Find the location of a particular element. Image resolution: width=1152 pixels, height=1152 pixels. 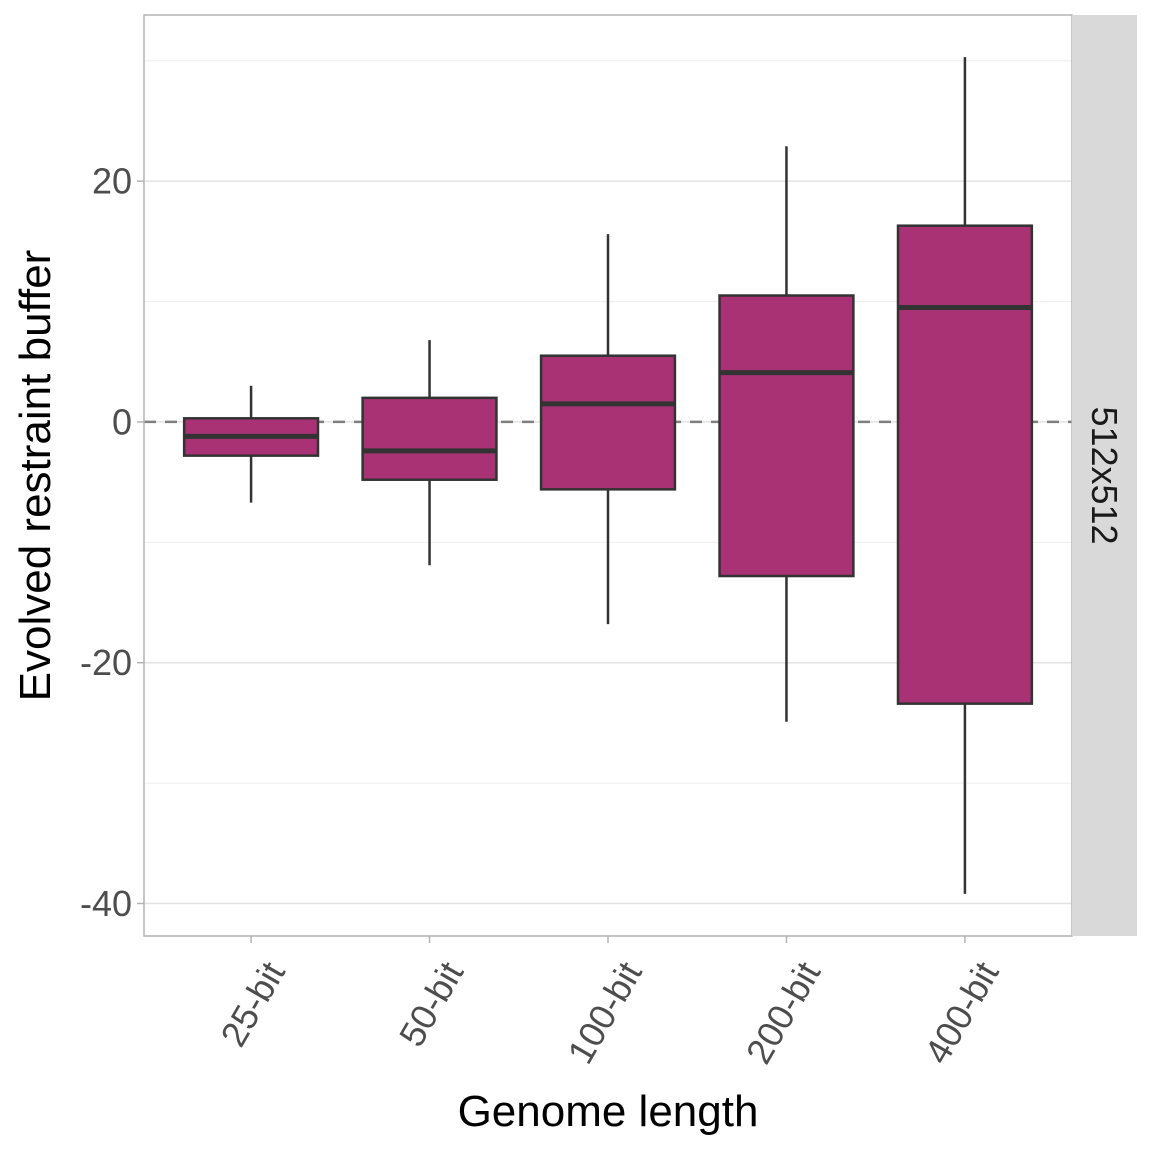

box-25-bit is located at coordinates (251, 444).